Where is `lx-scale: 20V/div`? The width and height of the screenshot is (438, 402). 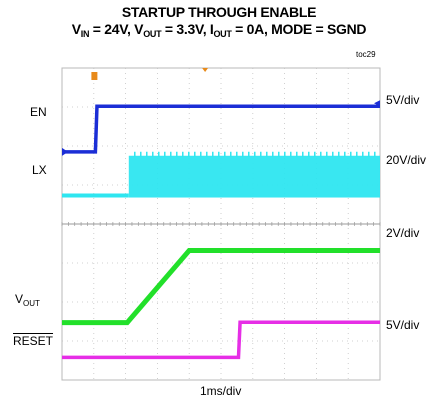
lx-scale: 20V/div is located at coordinates (406, 160).